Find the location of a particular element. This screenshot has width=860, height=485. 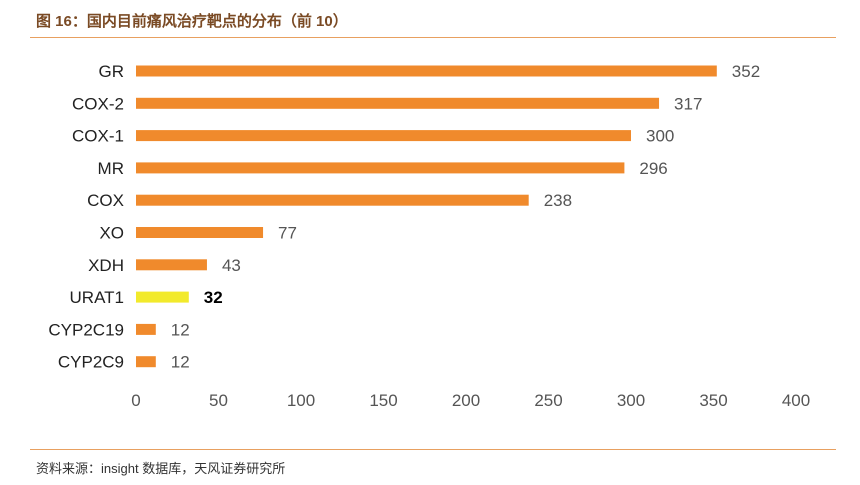

x-tick-label: 350 is located at coordinates (713, 400).